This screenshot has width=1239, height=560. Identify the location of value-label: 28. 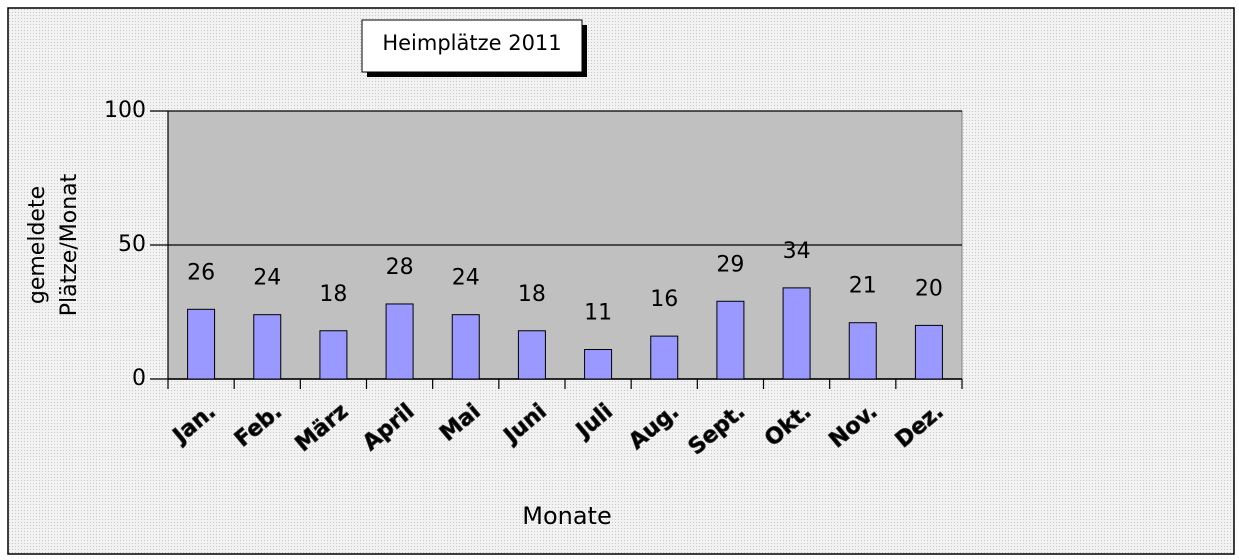
(400, 267).